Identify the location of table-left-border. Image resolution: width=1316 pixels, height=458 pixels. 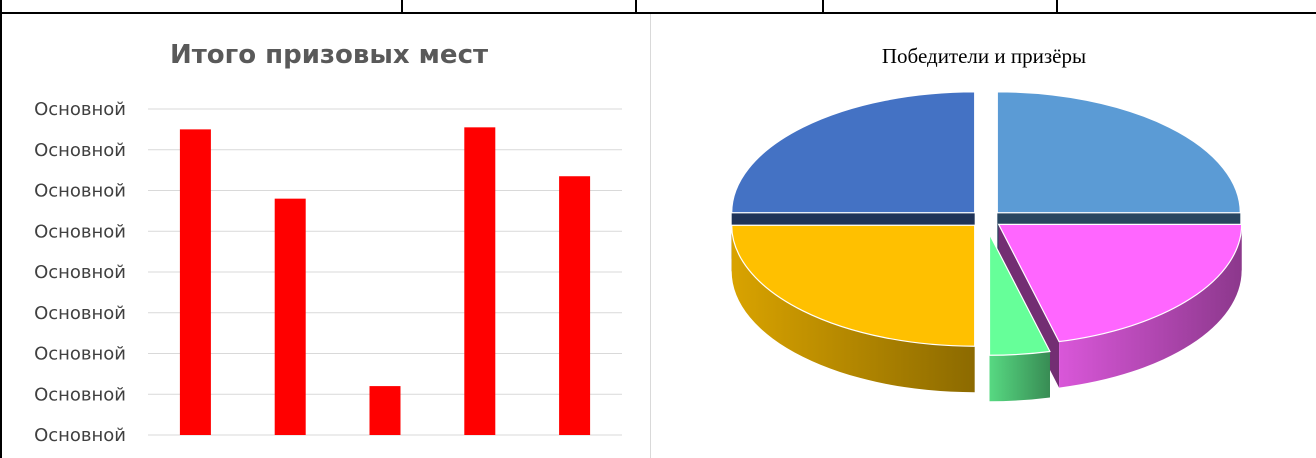
(1, 229).